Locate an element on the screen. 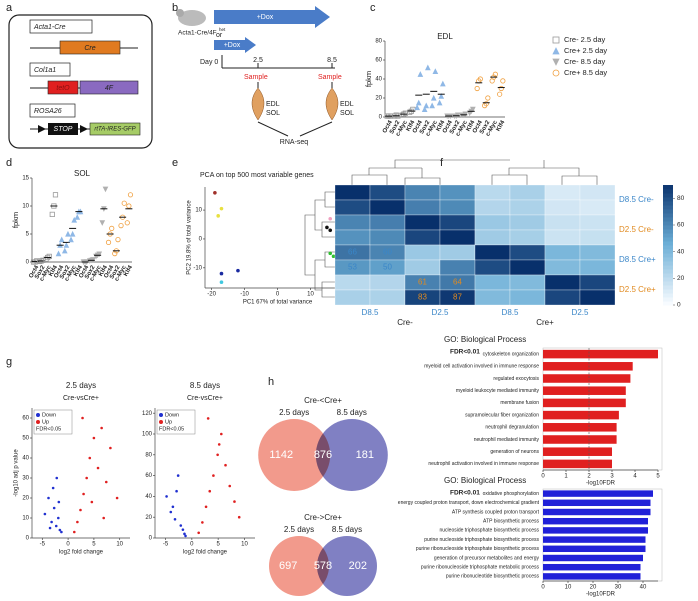 This screenshot has width=698, height=601. locus: Acta1-Cre is located at coordinates (49, 27).